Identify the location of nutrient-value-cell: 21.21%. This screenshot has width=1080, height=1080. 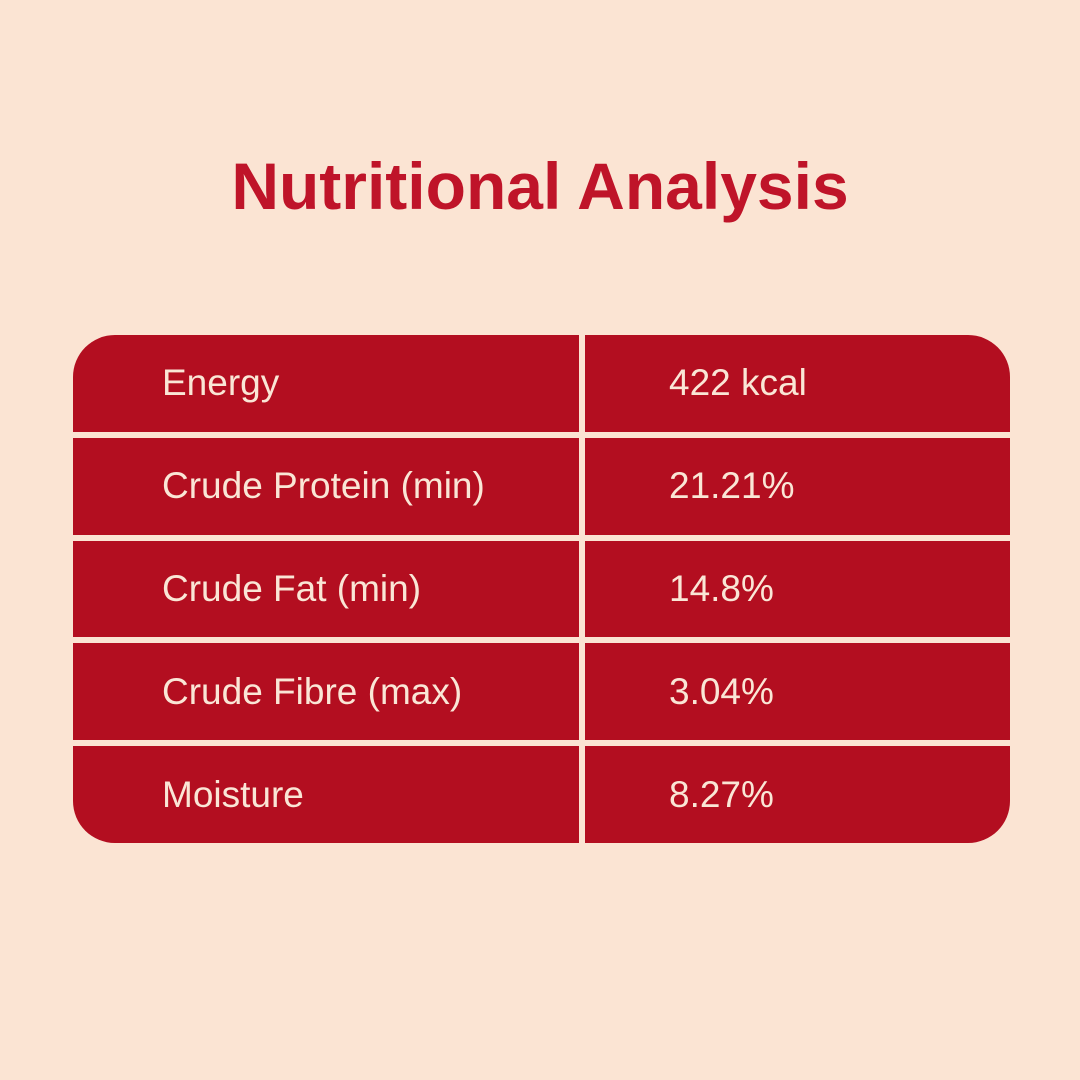
(797, 486).